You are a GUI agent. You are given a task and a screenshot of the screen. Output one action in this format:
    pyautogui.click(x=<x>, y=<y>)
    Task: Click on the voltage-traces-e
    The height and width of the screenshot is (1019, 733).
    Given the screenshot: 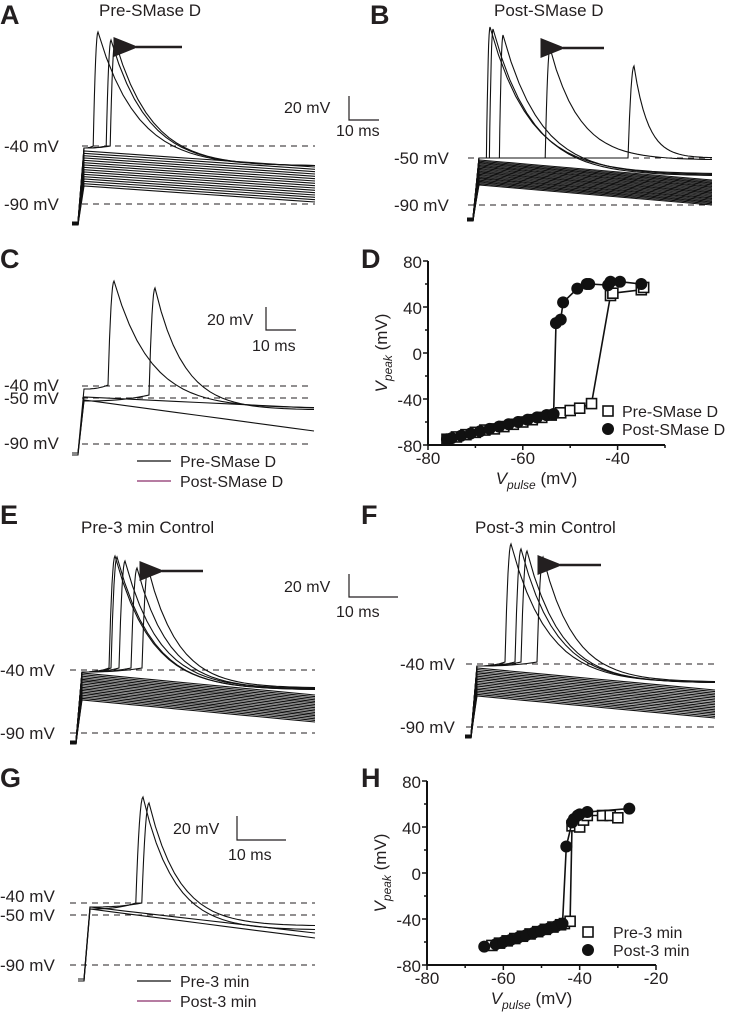 What is the action you would take?
    pyautogui.click(x=193, y=649)
    